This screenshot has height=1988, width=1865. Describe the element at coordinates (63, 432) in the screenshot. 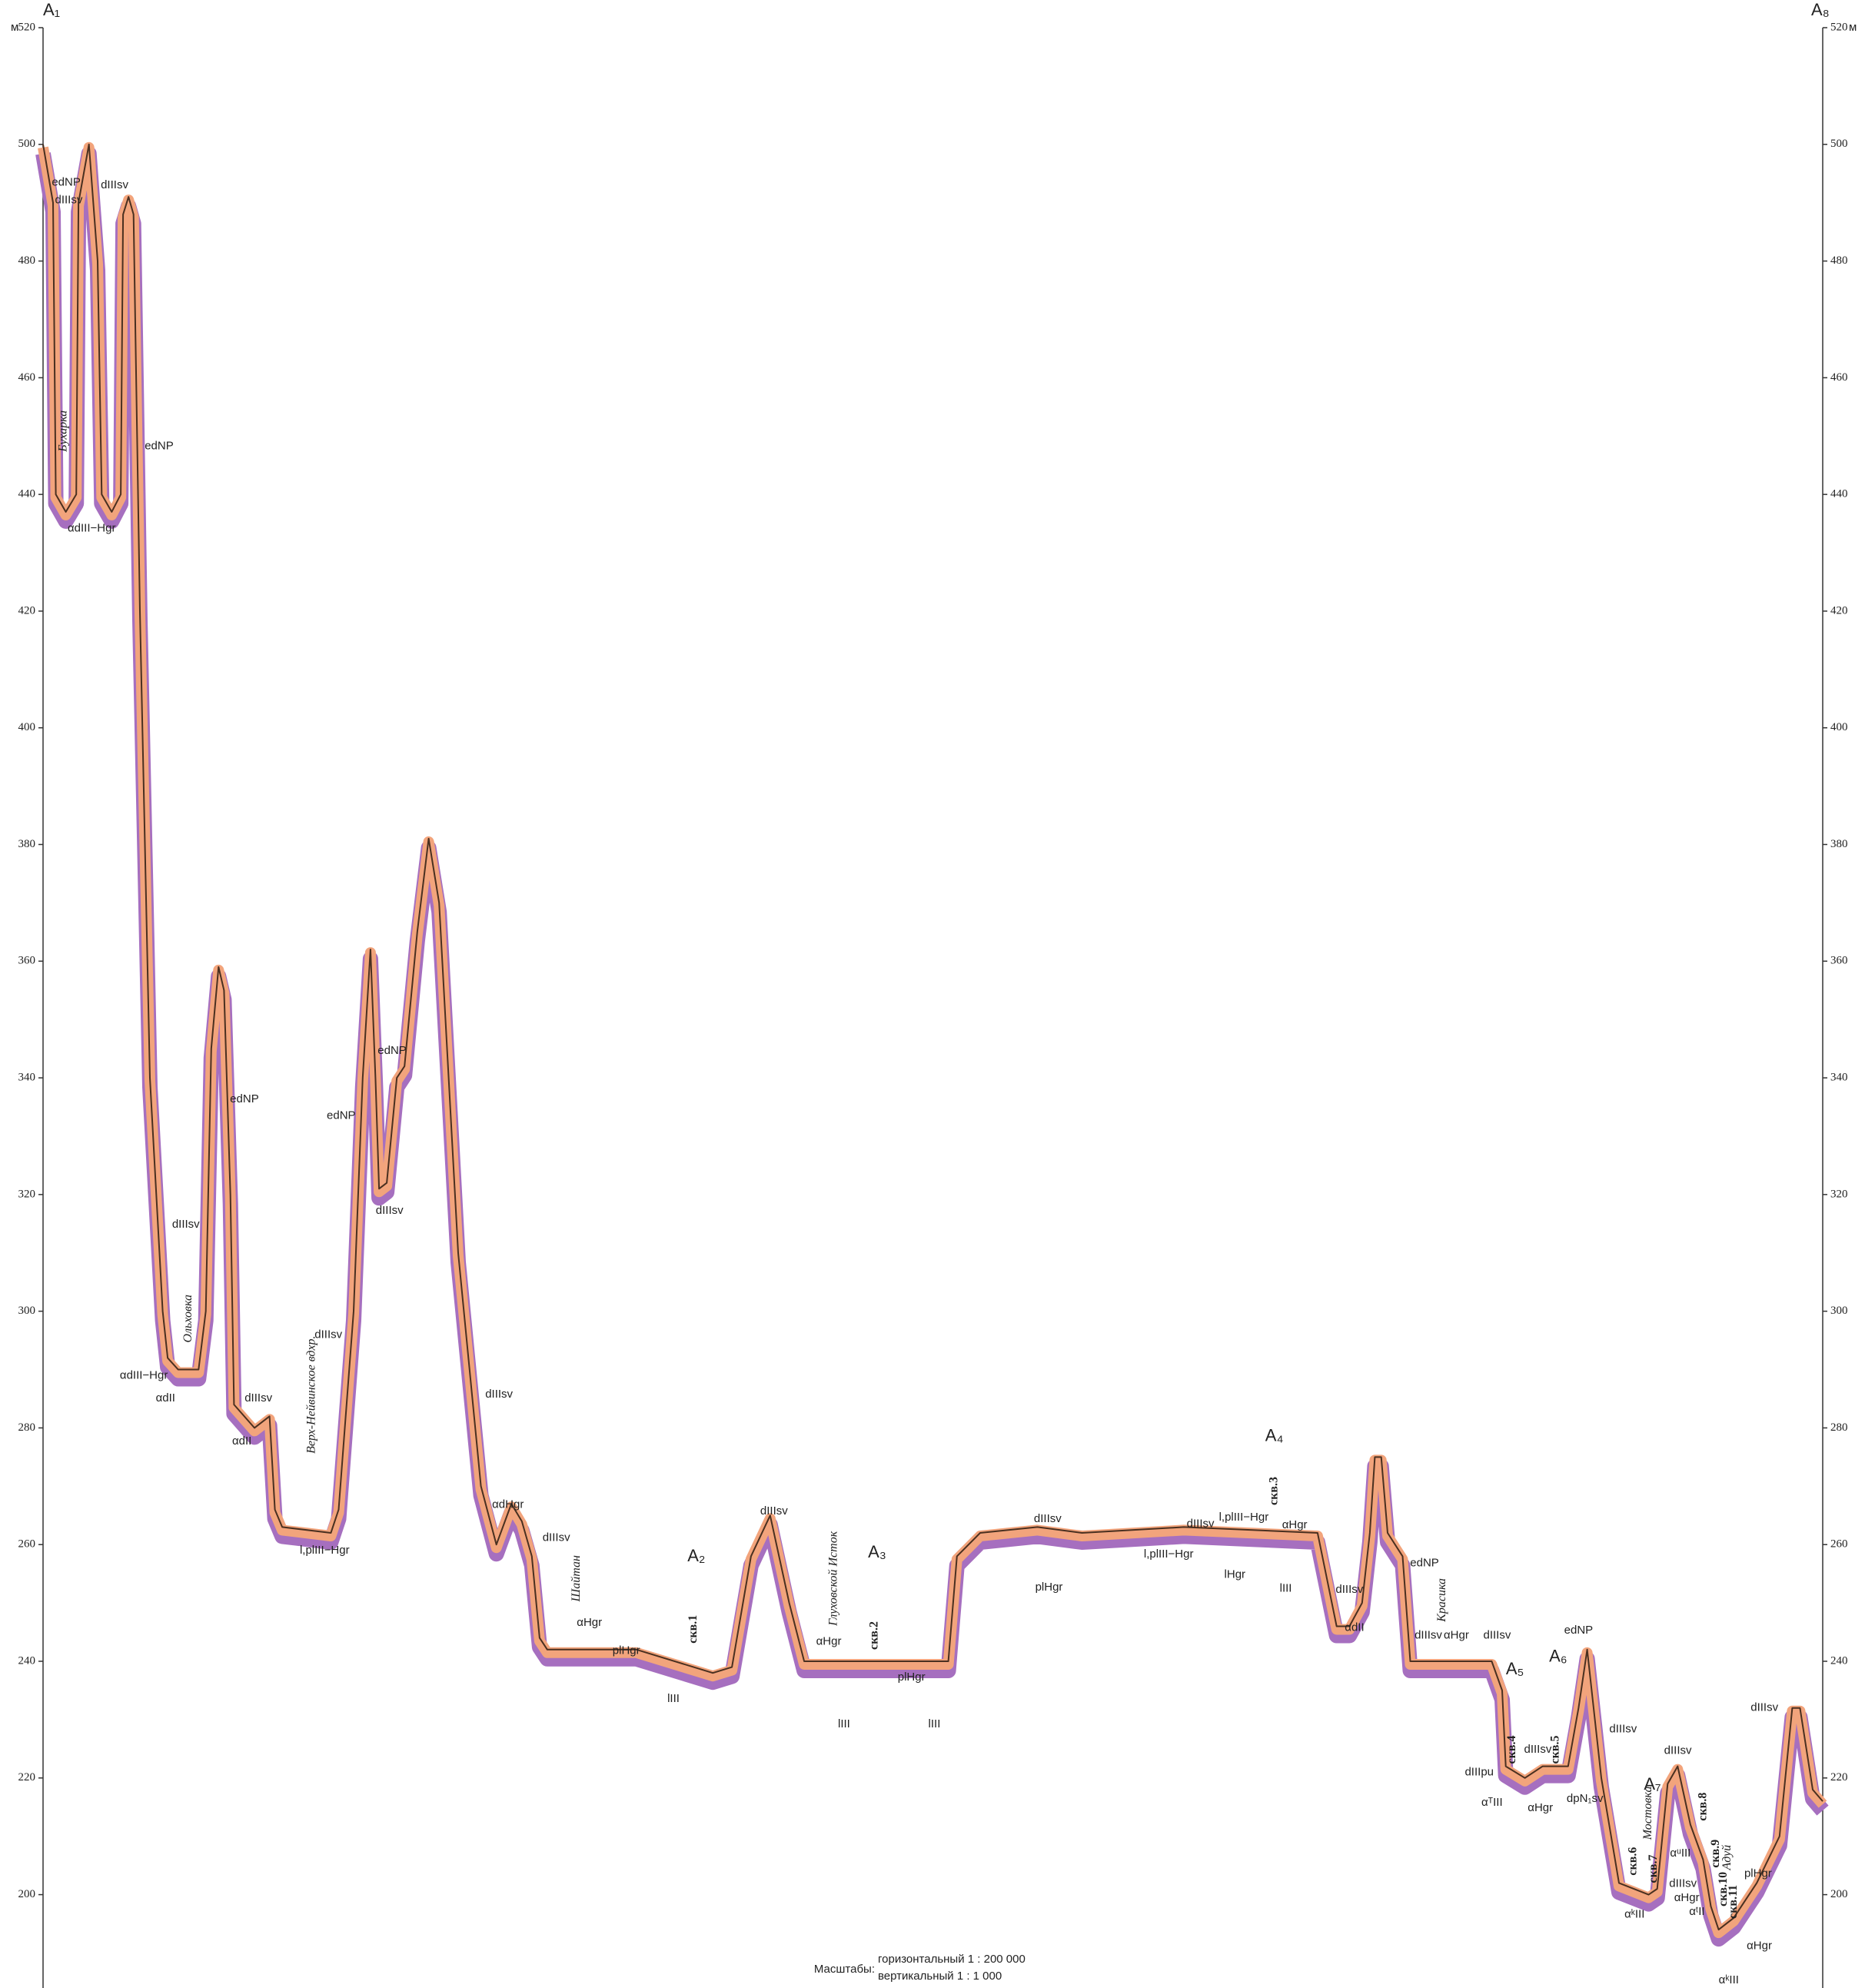

I see `place-label: Бухарка` at that location.